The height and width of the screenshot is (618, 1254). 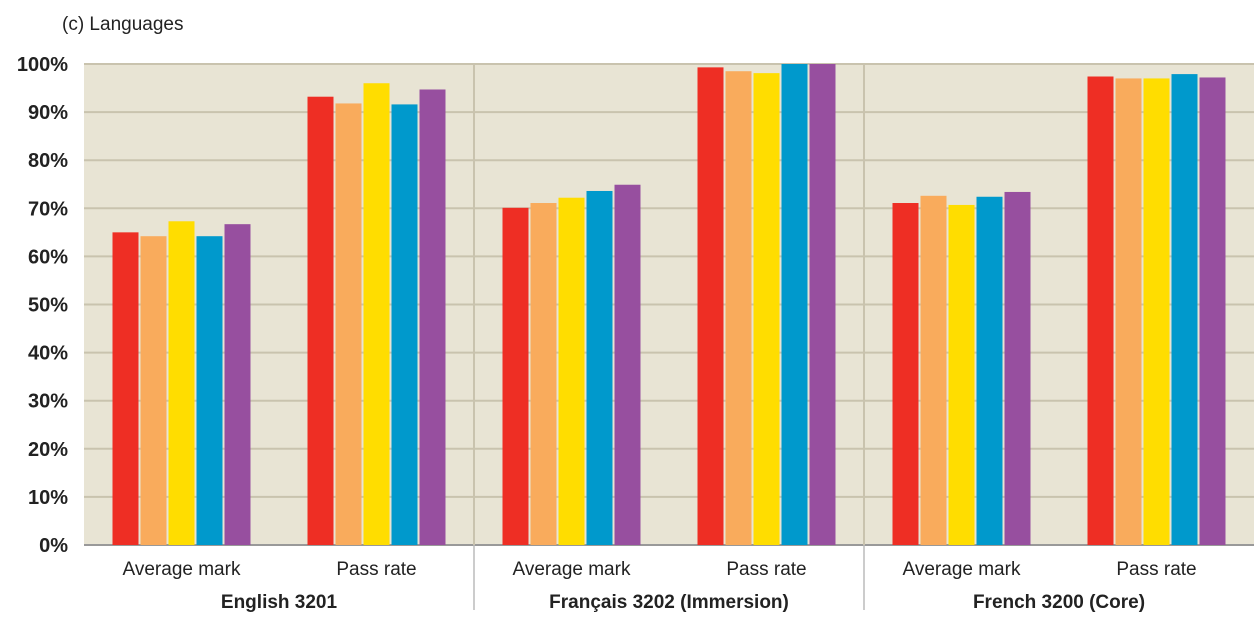 I want to click on y-tick-label: 0%, so click(x=53, y=546).